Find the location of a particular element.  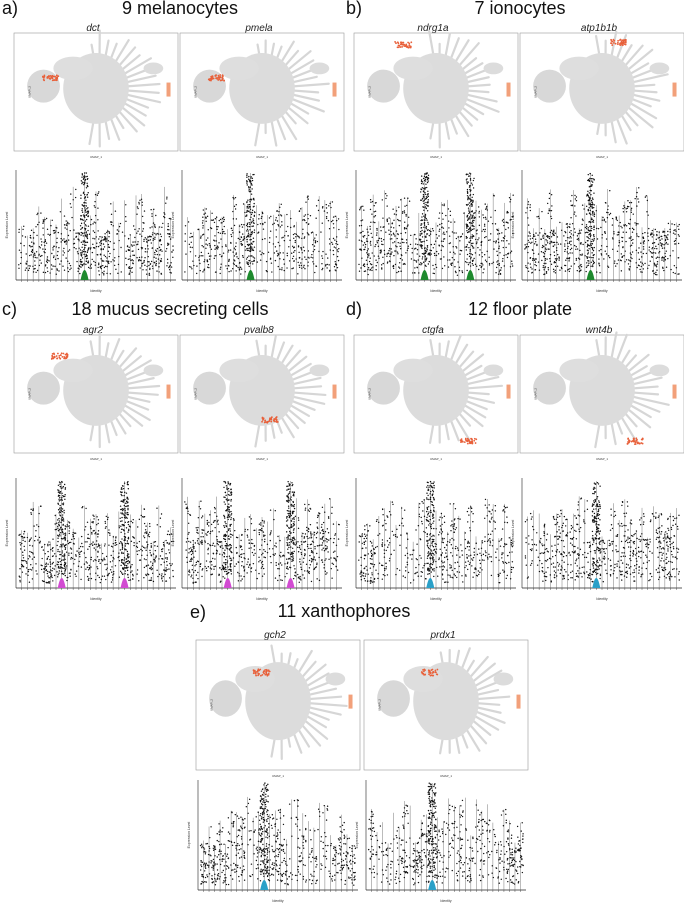

violin-x-label: Identity is located at coordinates (602, 291).